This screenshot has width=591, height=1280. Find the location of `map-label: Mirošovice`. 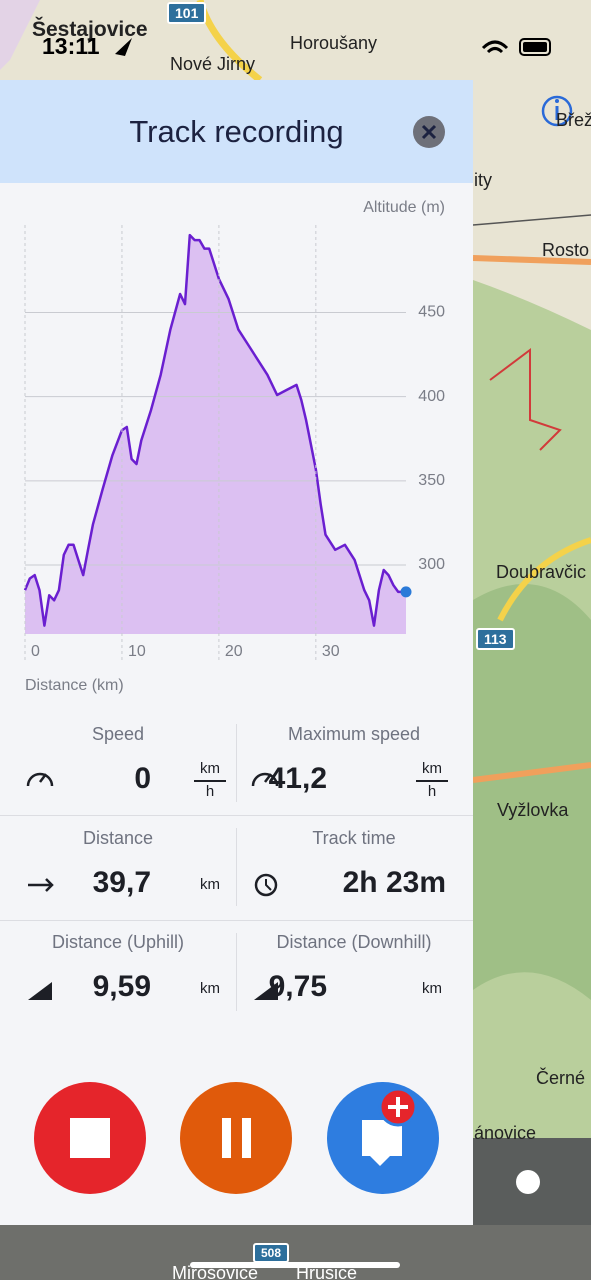

map-label: Mirošovice is located at coordinates (215, 1271).